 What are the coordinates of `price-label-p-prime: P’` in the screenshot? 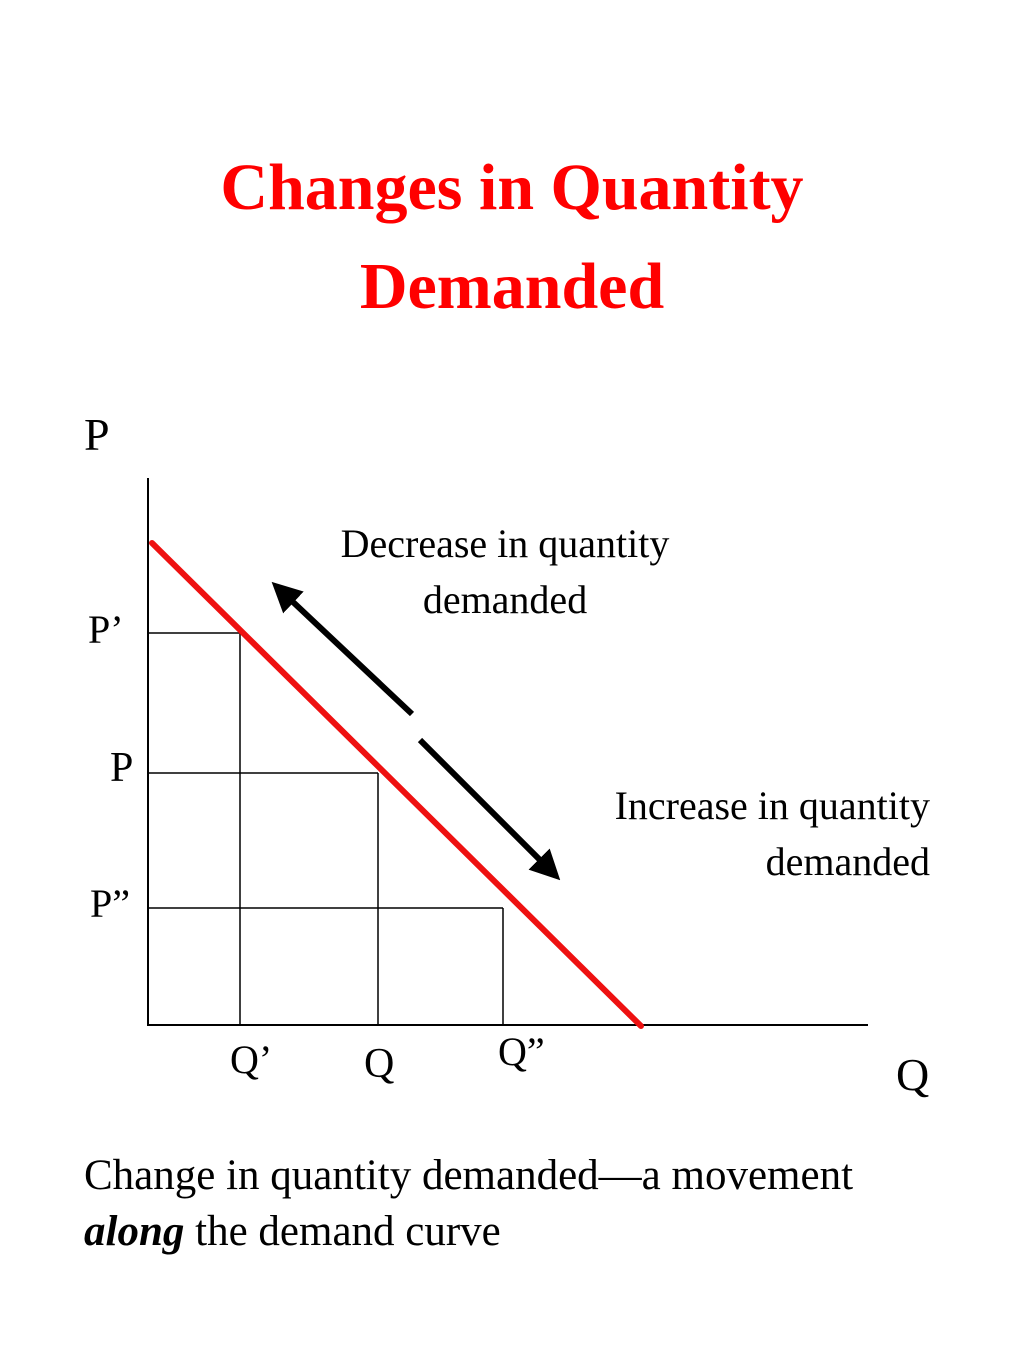 It's located at (106, 629).